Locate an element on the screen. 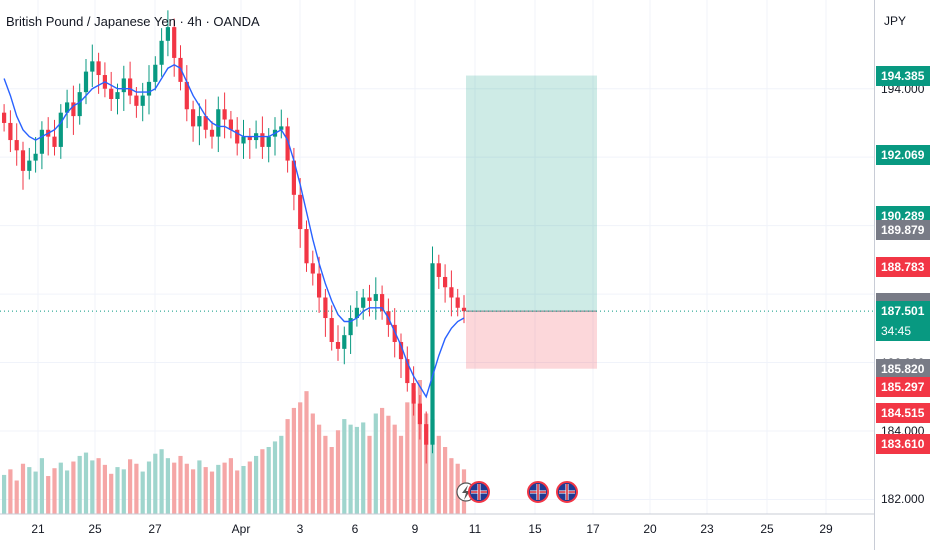 This screenshot has width=932, height=550. time-axis-tick: 15 is located at coordinates (535, 529).